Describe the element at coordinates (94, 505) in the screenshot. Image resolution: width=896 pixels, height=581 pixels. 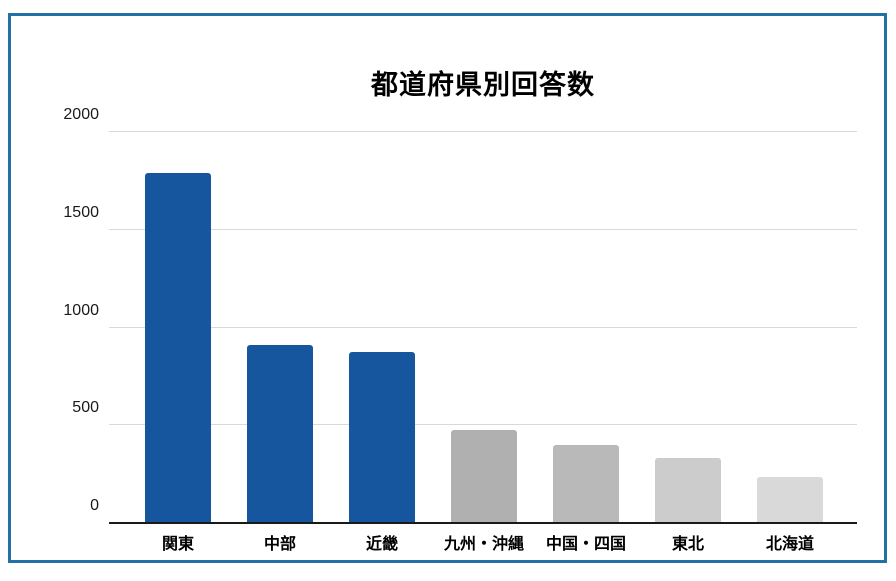
I see `y-tick-label-0: 0` at that location.